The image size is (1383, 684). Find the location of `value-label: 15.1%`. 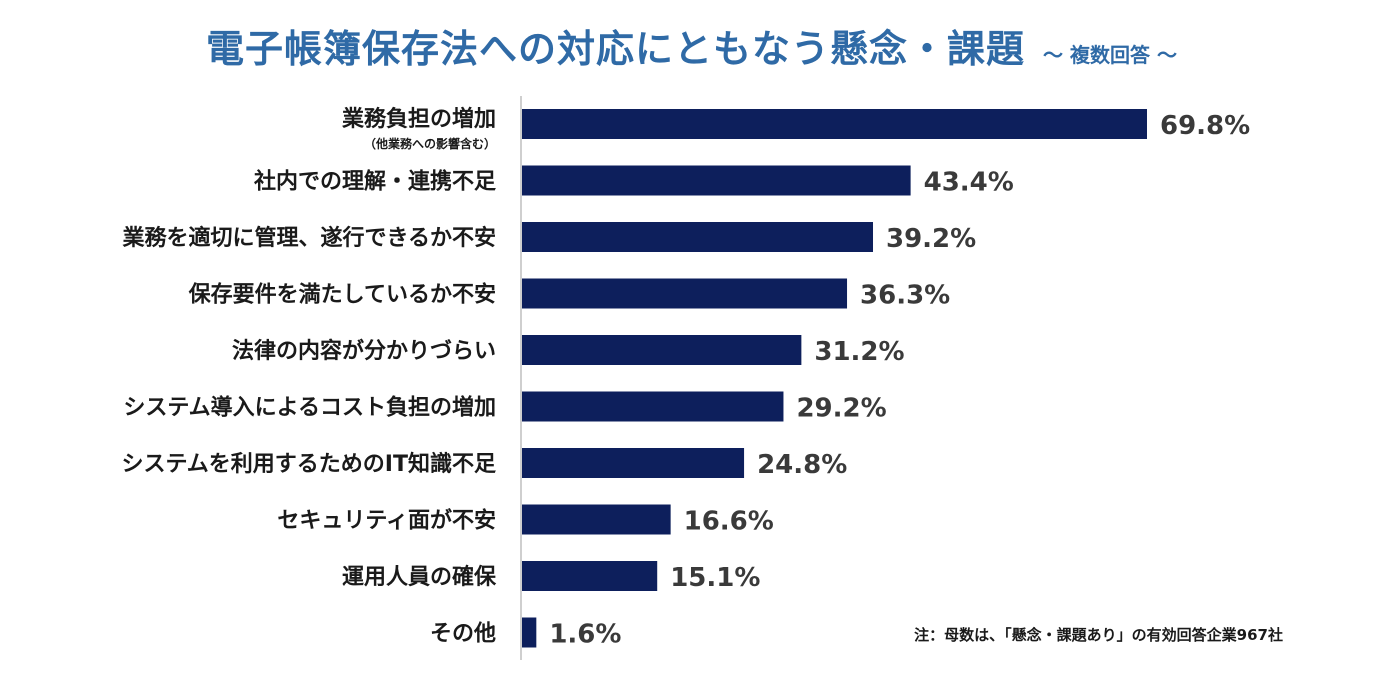

value-label: 15.1% is located at coordinates (715, 578).